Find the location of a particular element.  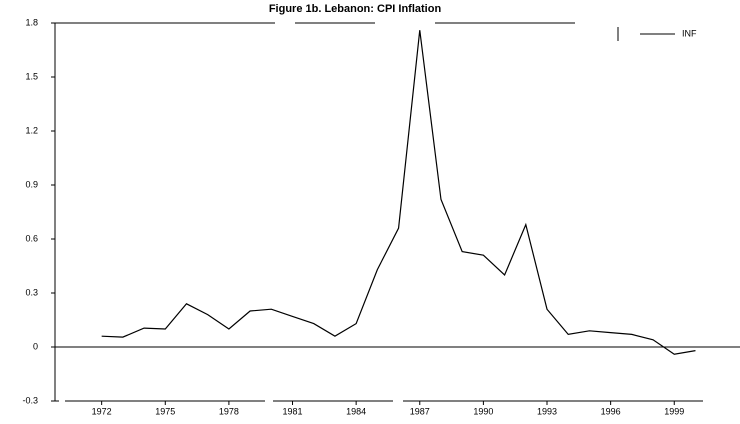

y-tick-label: 0 is located at coordinates (35, 346).